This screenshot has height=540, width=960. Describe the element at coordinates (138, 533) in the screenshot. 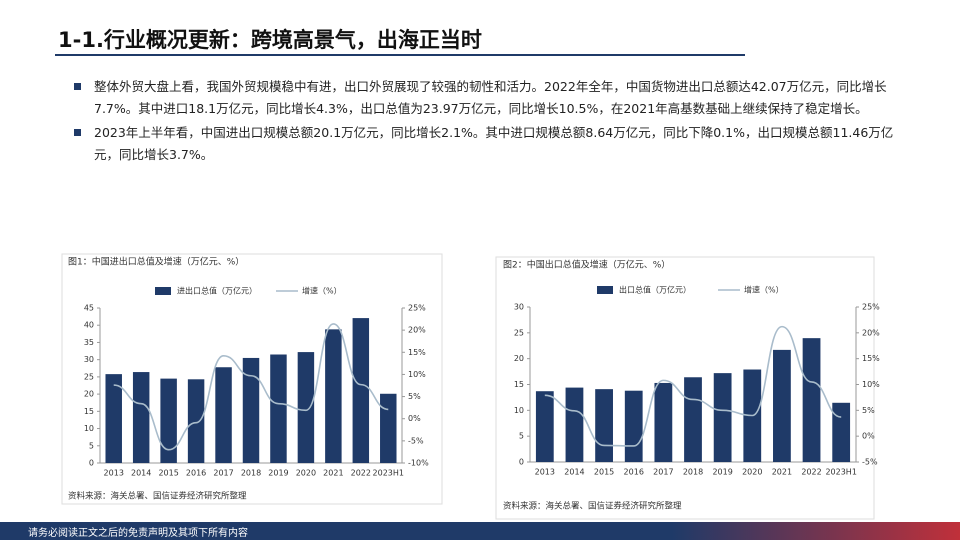

I see `footer-text: 请务必阅读正文之后的免责声明及其项下所有内容` at that location.